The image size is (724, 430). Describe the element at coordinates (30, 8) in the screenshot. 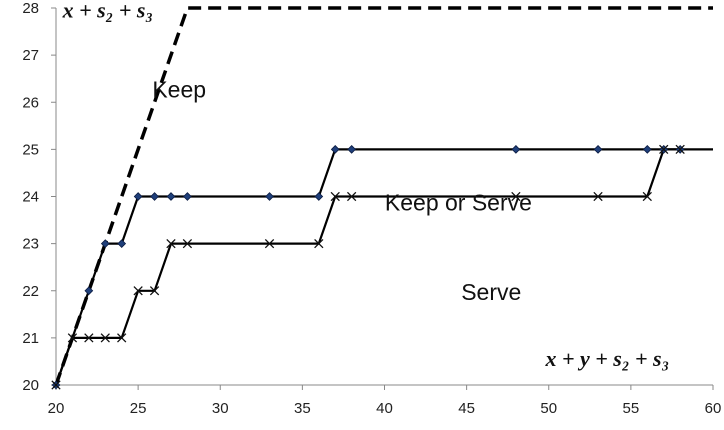

I see `y-tick-label: 28` at that location.